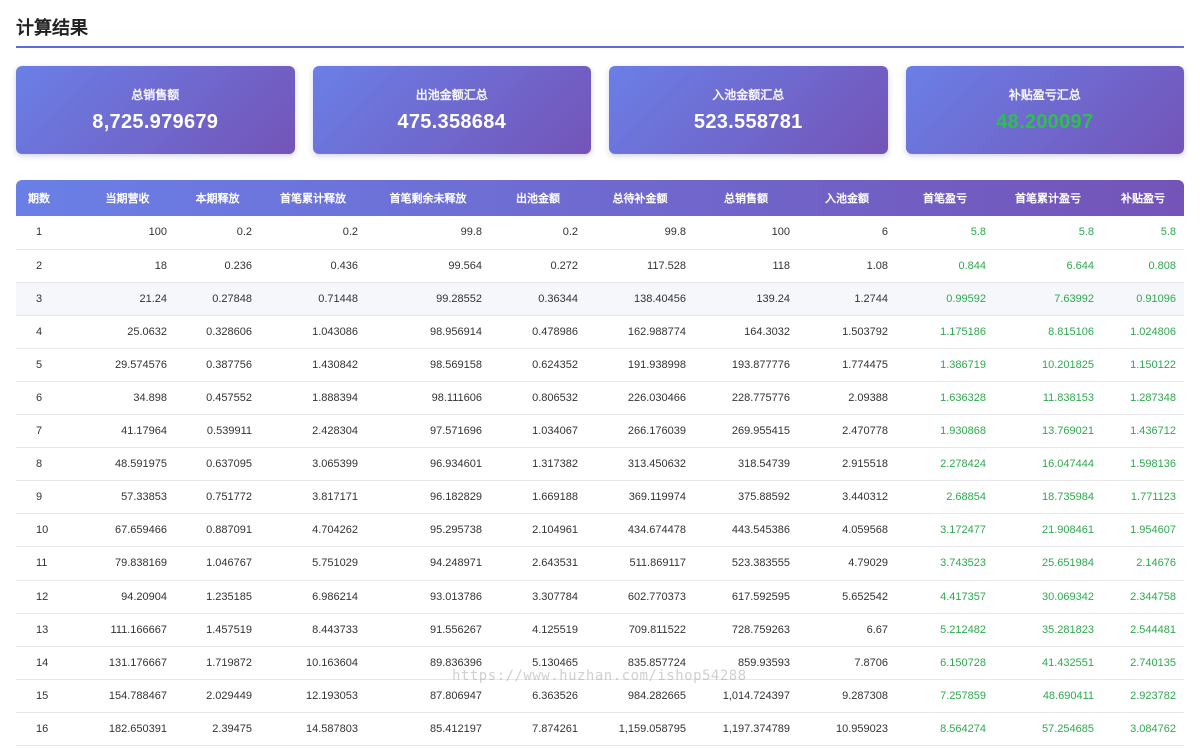 The height and width of the screenshot is (748, 1200). Describe the element at coordinates (229, 497) in the screenshot. I see `table-cell: 0.751772` at that location.